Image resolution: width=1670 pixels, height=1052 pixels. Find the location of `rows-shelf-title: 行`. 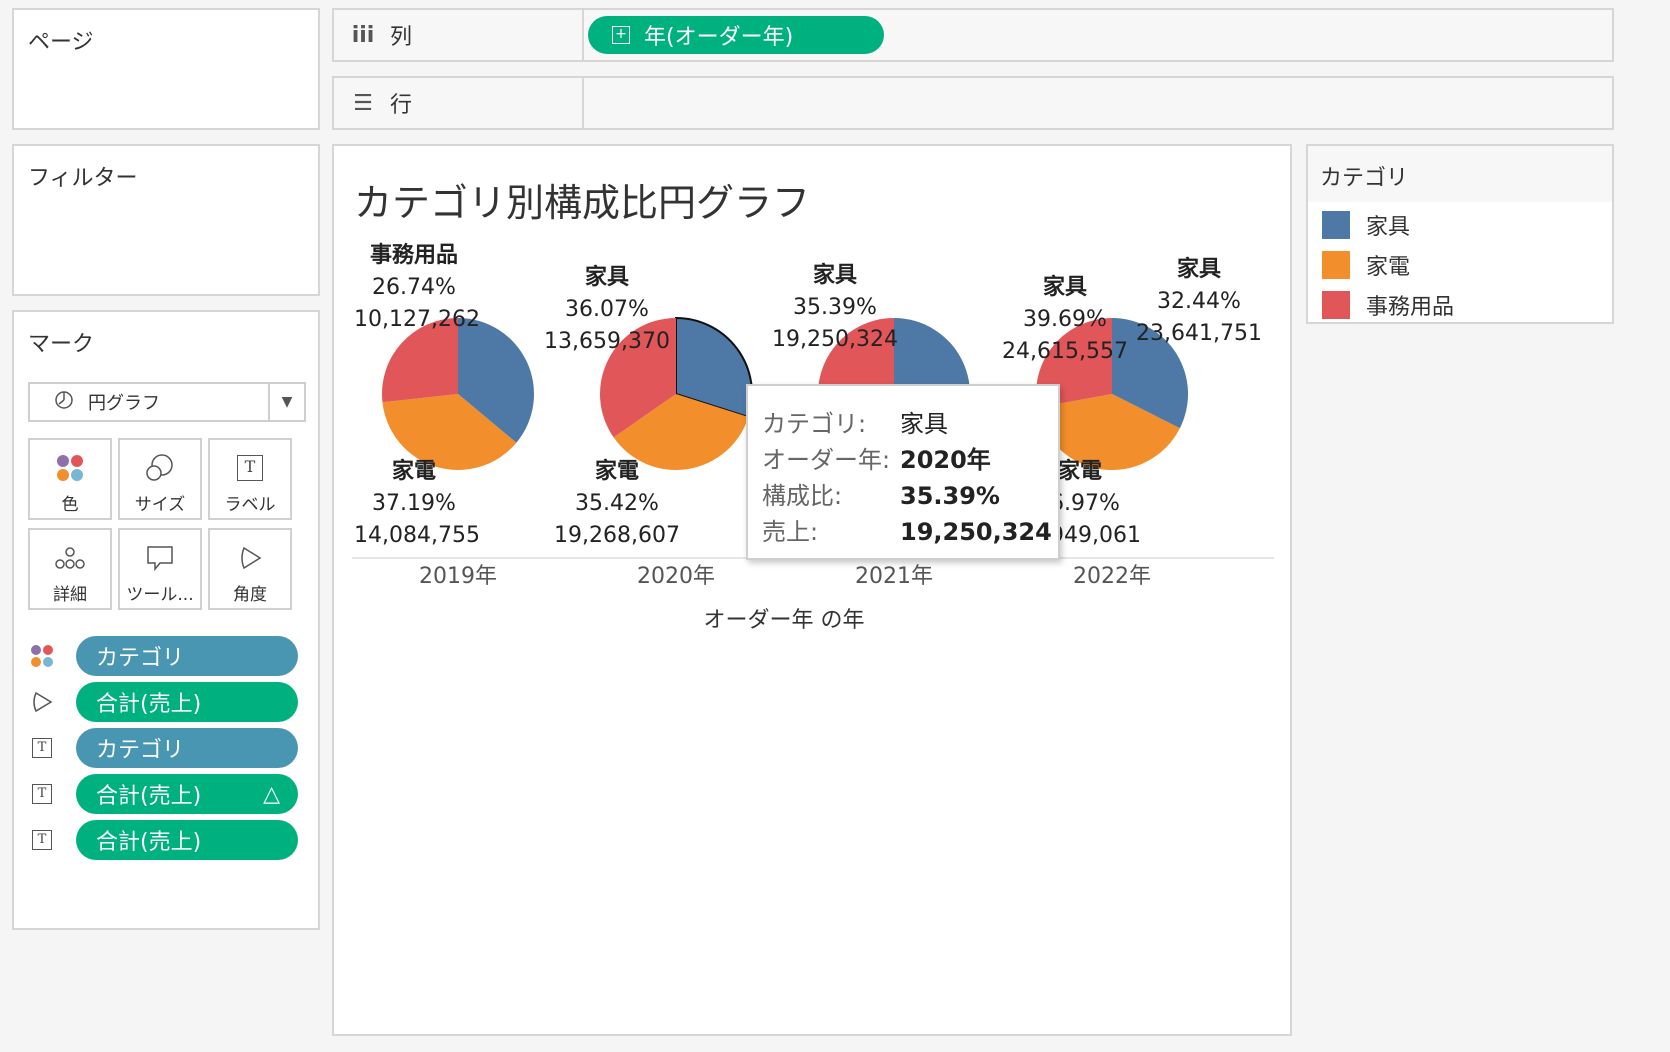

rows-shelf-title: 行 is located at coordinates (401, 105).